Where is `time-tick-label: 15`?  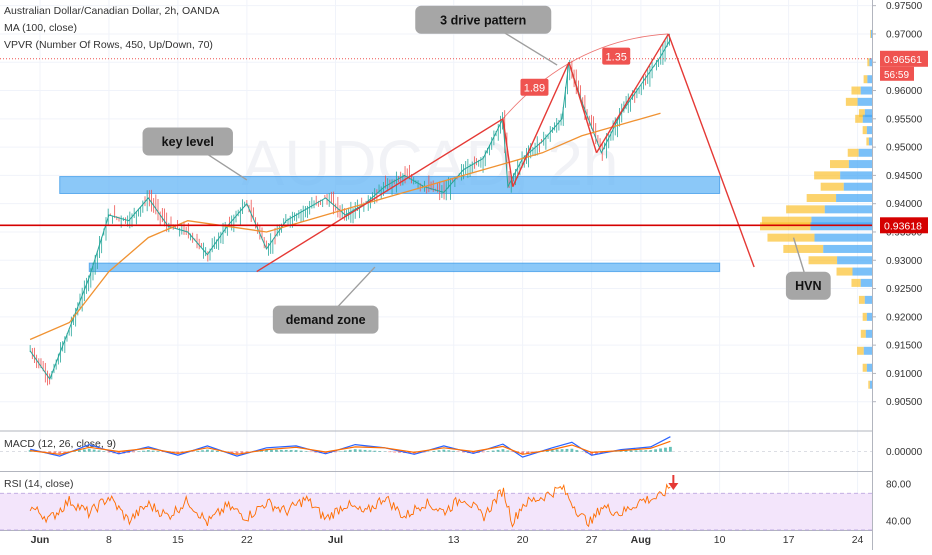 time-tick-label: 15 is located at coordinates (178, 540).